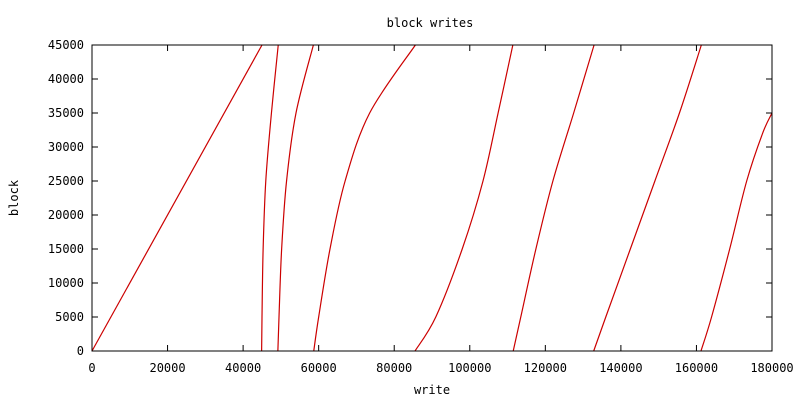 The height and width of the screenshot is (400, 800). Describe the element at coordinates (243, 368) in the screenshot. I see `x-tick-label: 40000` at that location.